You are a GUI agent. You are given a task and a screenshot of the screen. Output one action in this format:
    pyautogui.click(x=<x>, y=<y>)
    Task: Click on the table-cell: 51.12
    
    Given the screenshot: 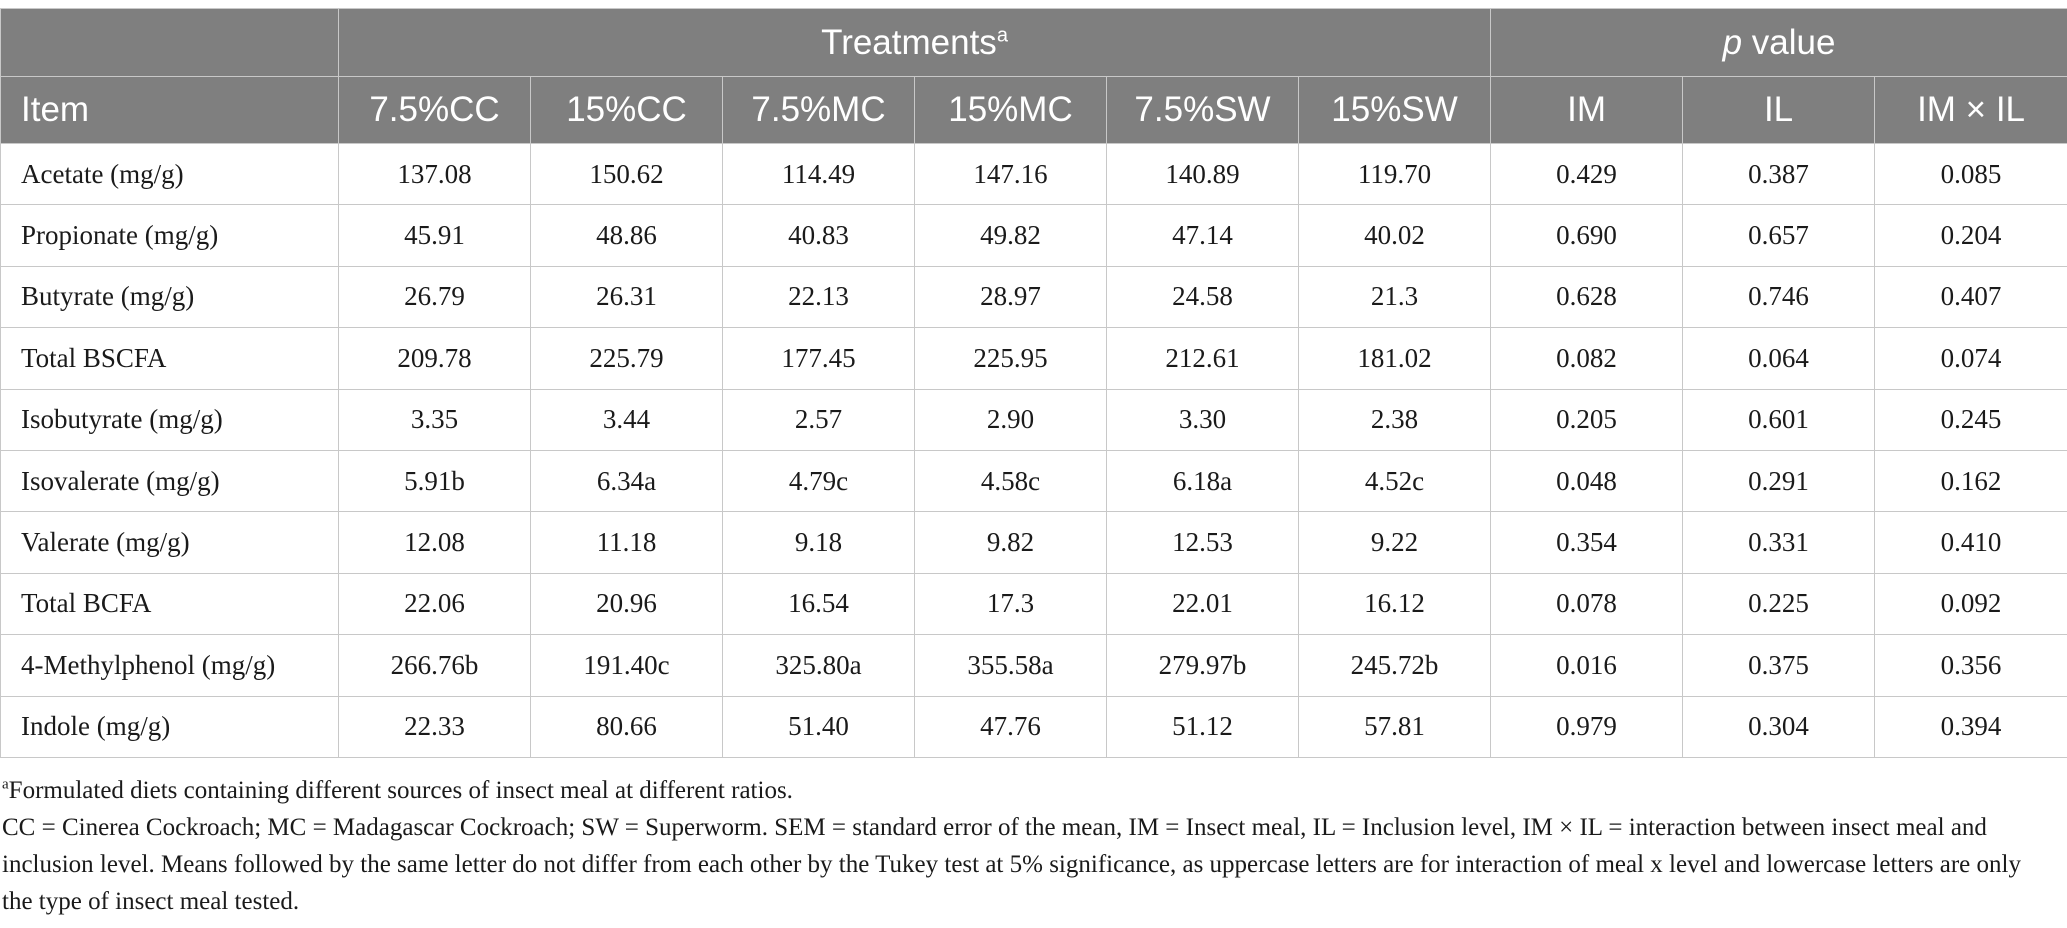 What is the action you would take?
    pyautogui.click(x=1202, y=726)
    